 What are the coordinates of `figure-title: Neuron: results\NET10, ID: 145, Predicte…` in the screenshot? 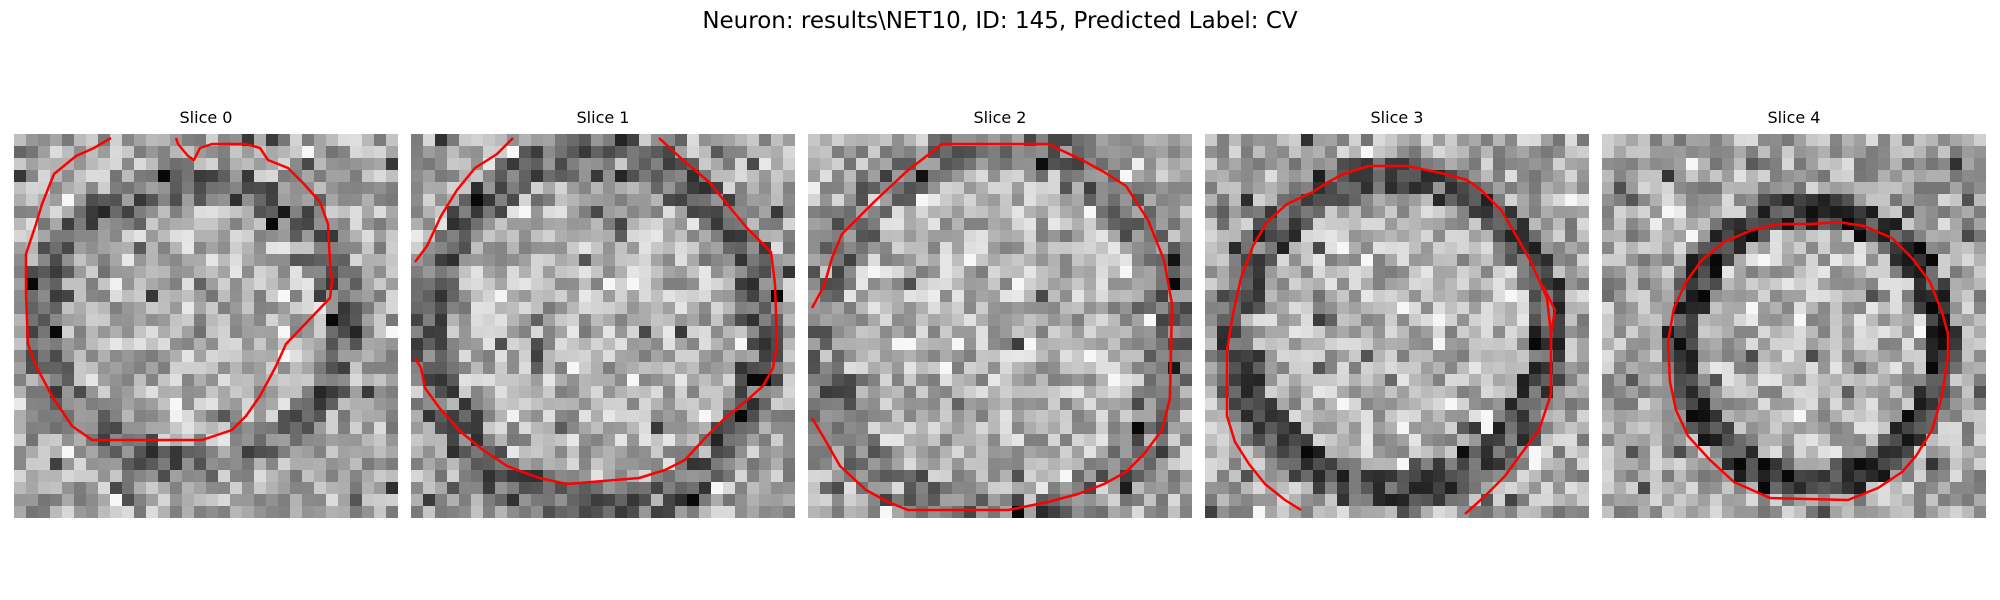 It's located at (1000, 21).